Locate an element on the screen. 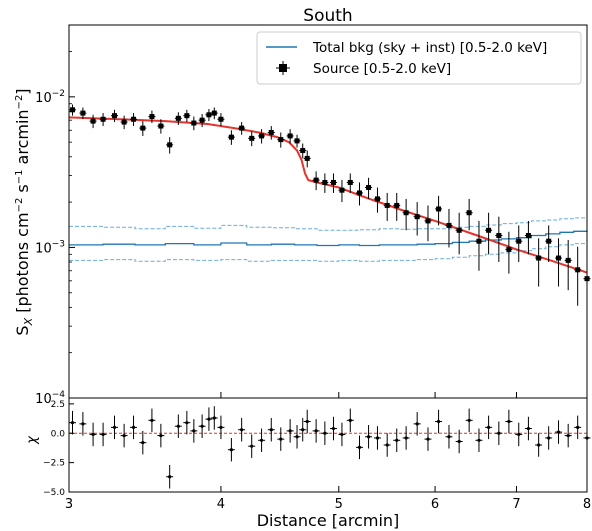  x-axis-label: Distance [arcmin] is located at coordinates (328, 520).